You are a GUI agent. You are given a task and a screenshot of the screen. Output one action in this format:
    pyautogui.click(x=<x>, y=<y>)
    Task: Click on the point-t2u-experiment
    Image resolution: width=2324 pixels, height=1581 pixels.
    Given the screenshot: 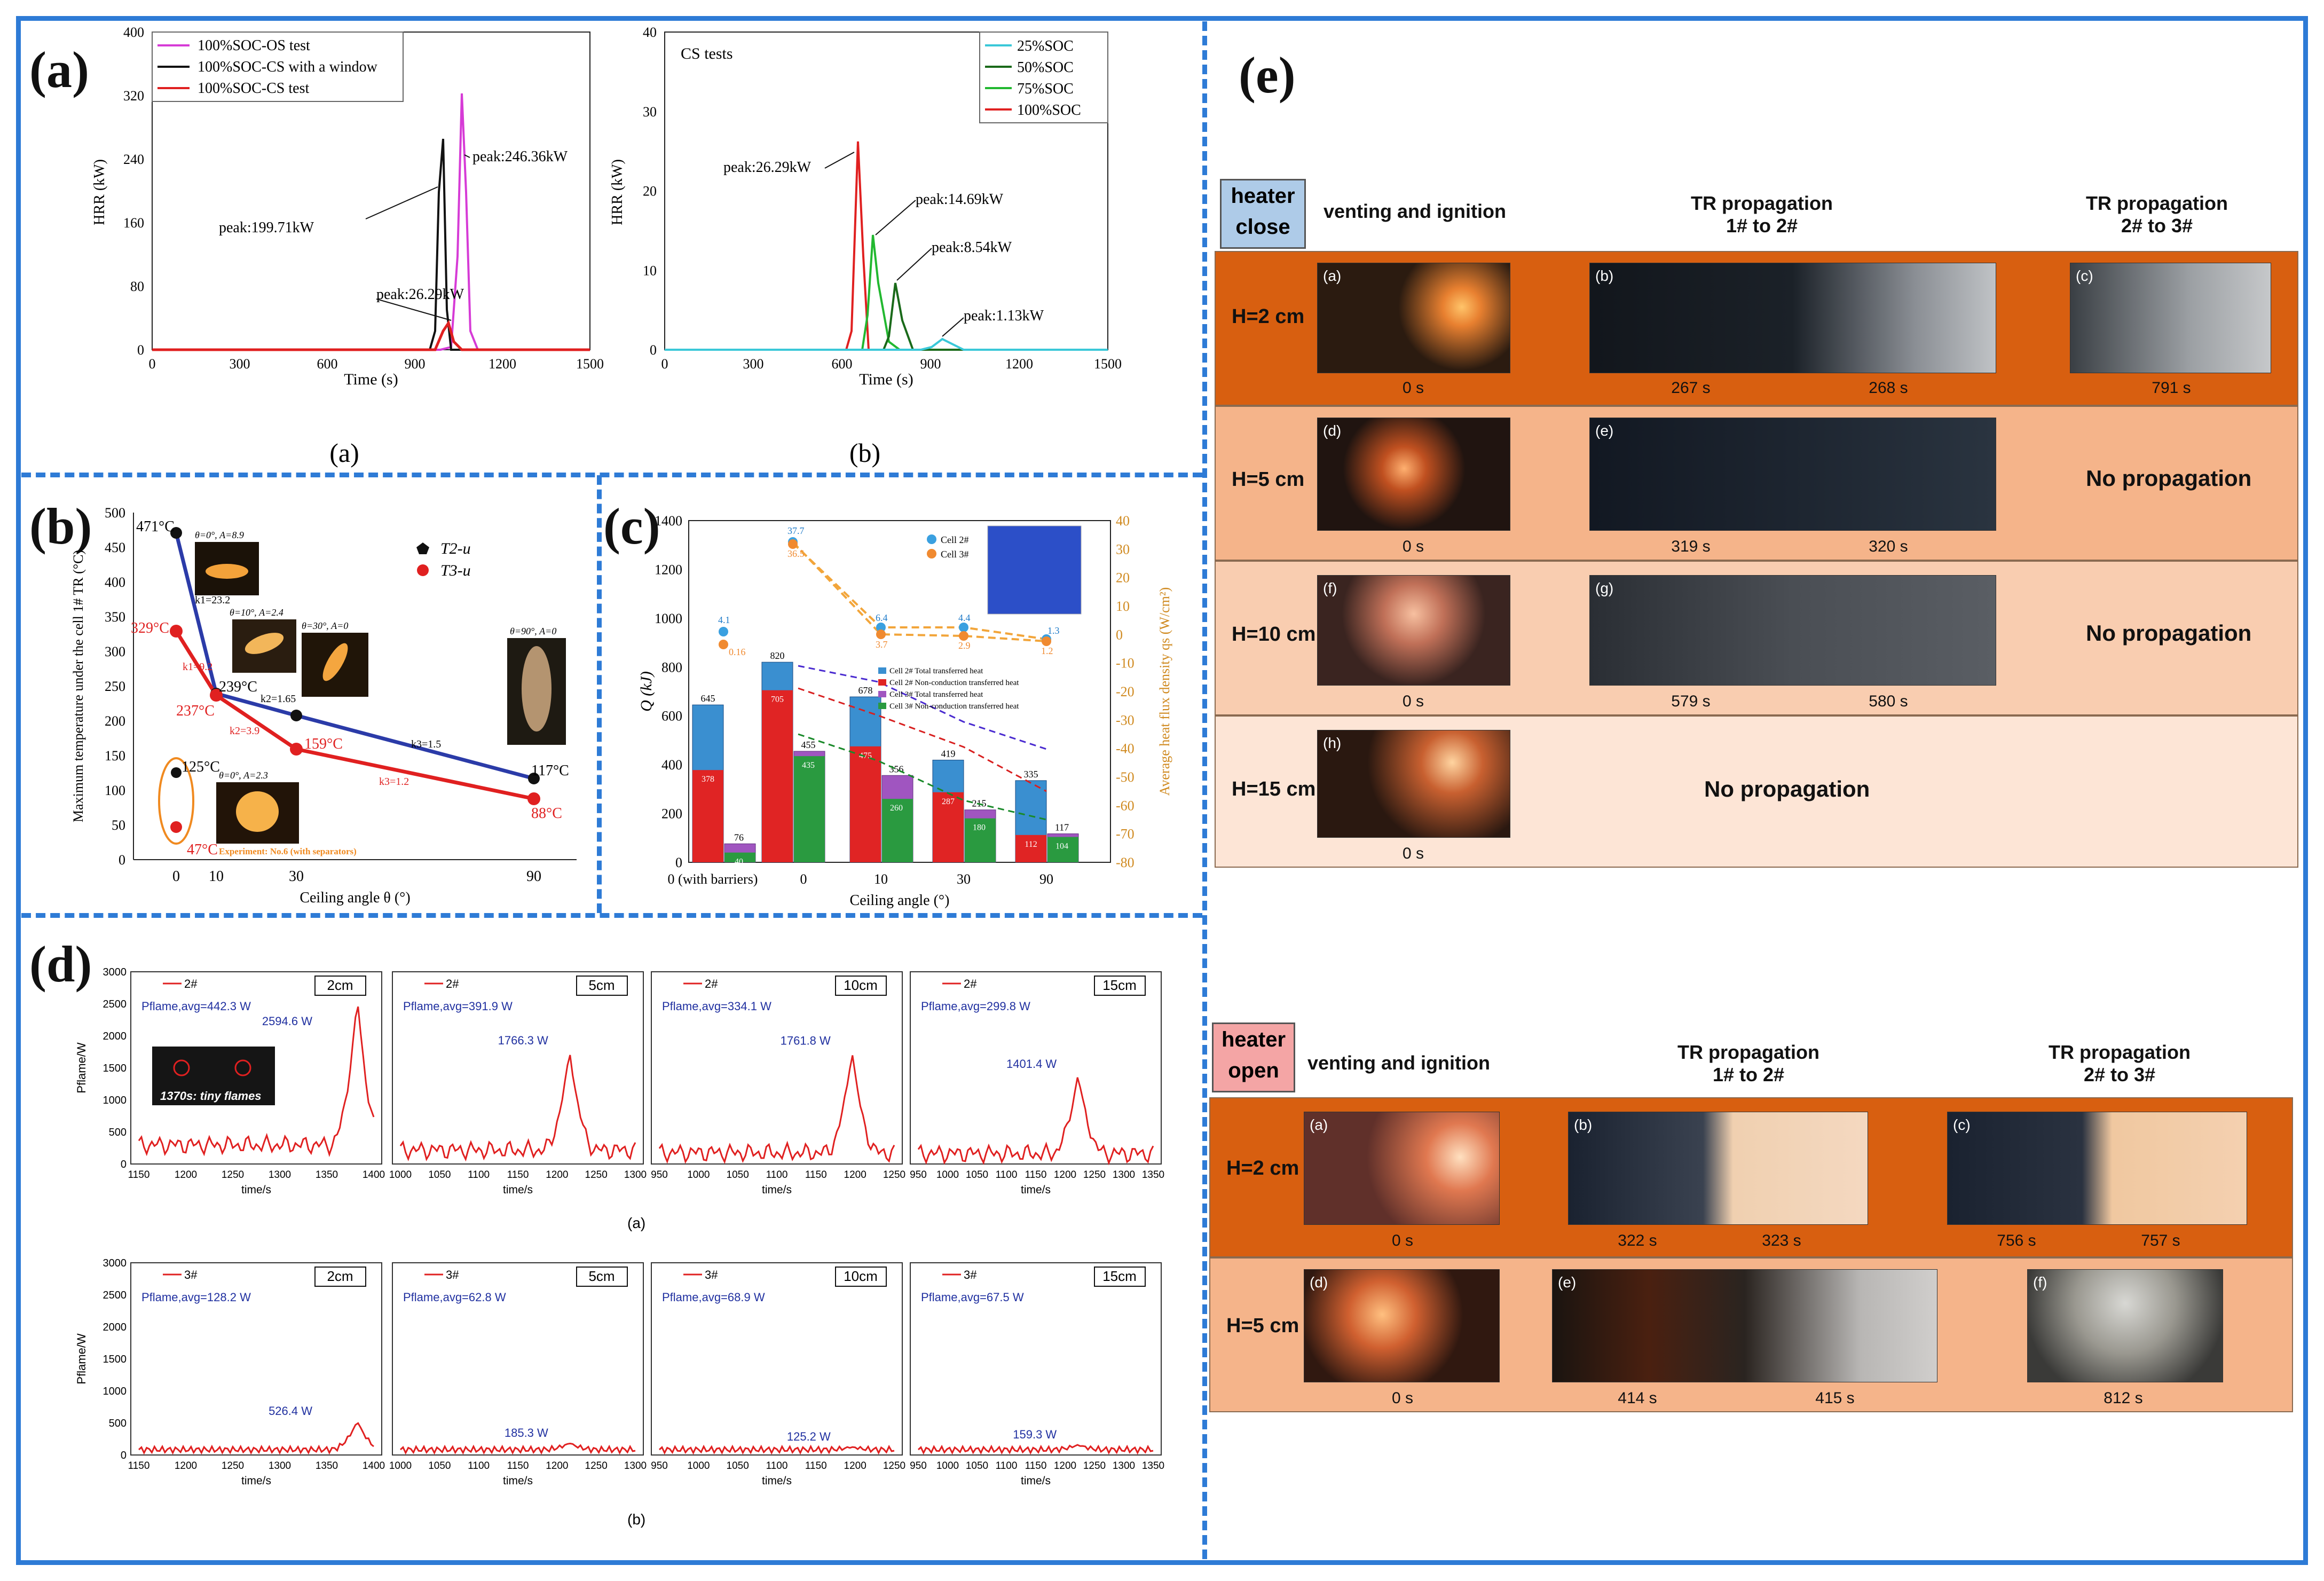 What is the action you would take?
    pyautogui.click(x=176, y=772)
    